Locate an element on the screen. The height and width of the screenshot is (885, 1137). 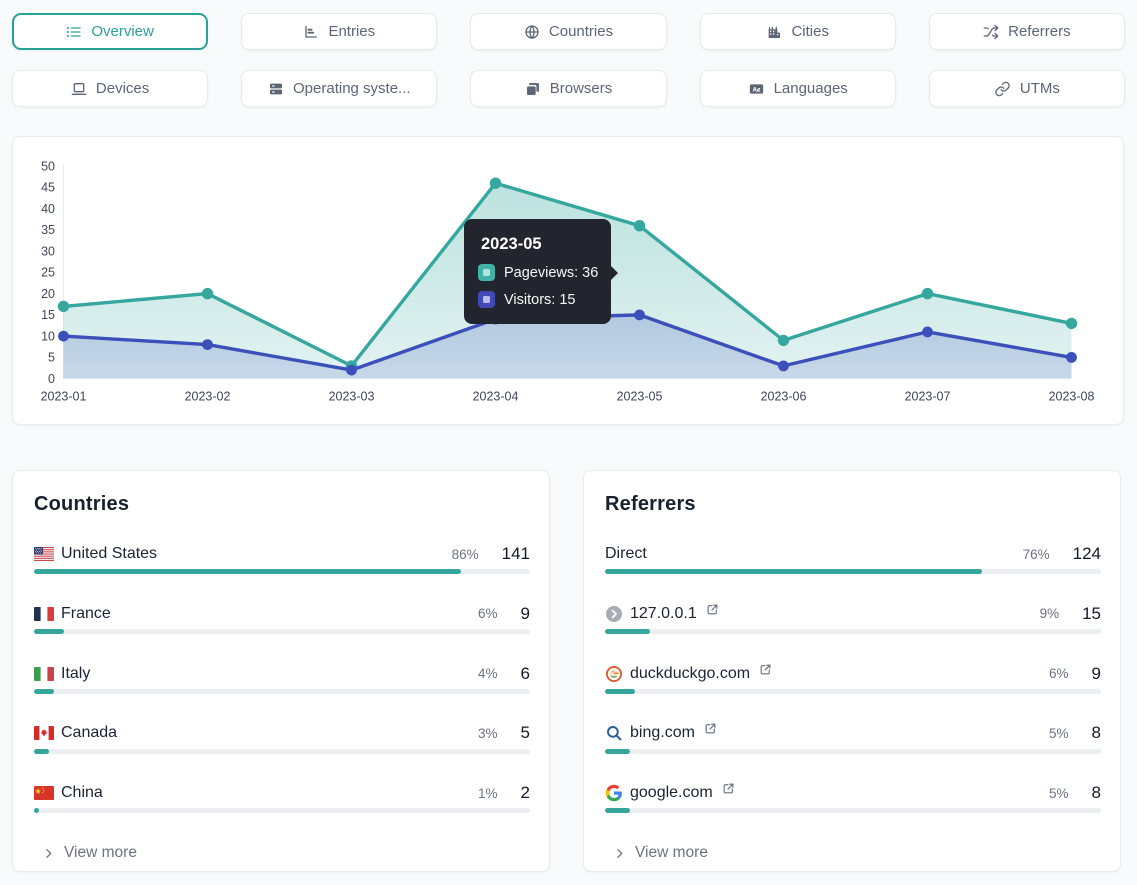
svg-text: 15 is located at coordinates (48, 315).